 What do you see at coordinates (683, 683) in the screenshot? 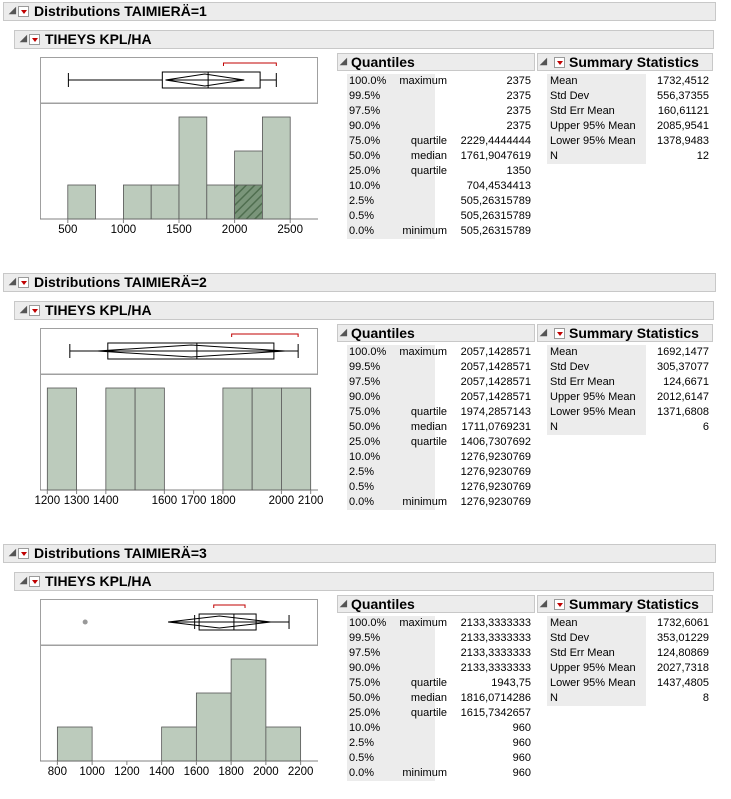
I see `summary-value: 1437,4805` at bounding box center [683, 683].